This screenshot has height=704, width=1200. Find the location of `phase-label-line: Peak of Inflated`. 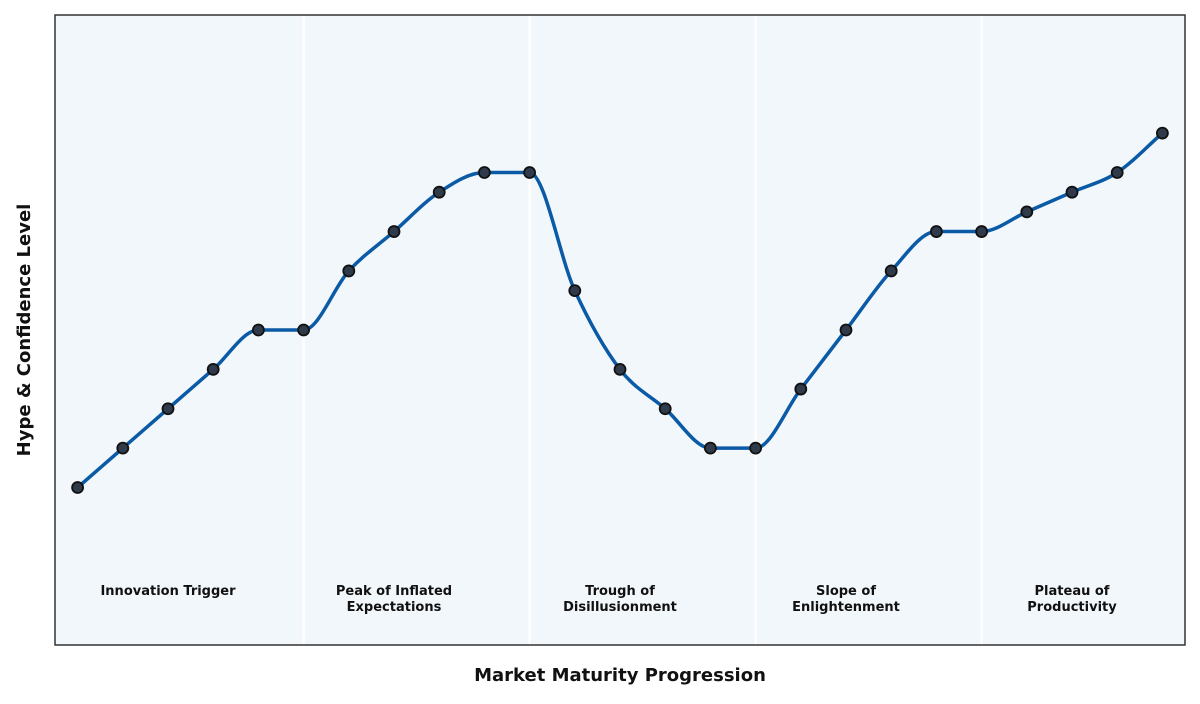

phase-label-line: Peak of Inflated is located at coordinates (394, 591).